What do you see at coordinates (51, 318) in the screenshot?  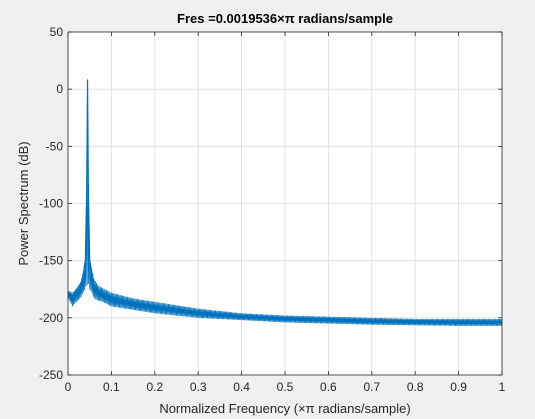 I see `y-tick-label: -200` at bounding box center [51, 318].